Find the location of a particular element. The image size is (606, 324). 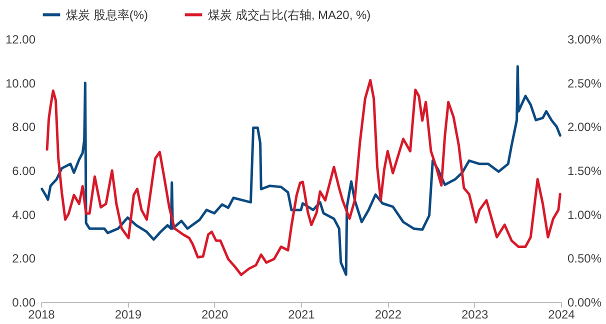

x-tick-label: 2021 is located at coordinates (302, 315).